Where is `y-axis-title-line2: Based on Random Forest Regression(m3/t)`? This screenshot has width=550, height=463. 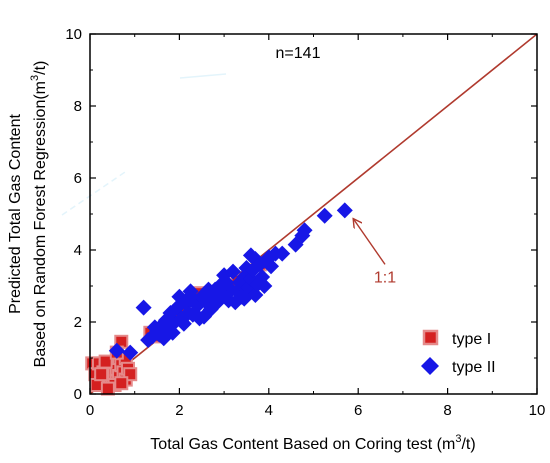 y-axis-title-line2: Based on Random Forest Regression(m3/t) is located at coordinates (39, 214).